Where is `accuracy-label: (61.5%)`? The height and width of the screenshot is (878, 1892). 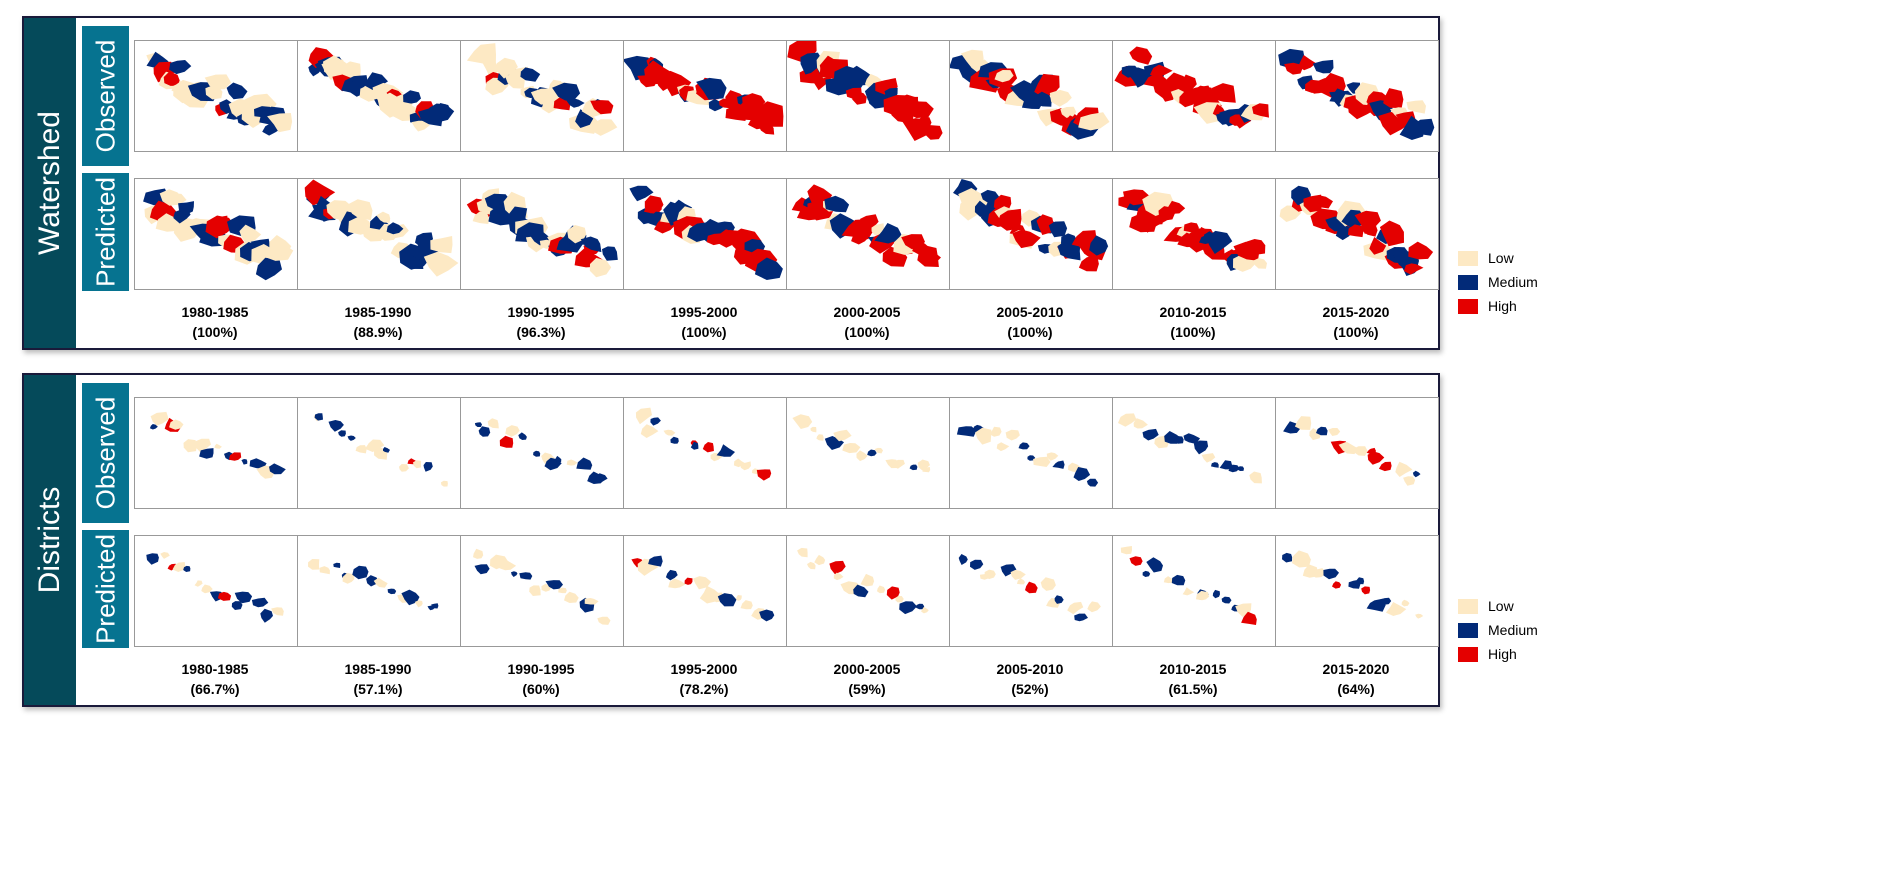
accuracy-label: (61.5%) is located at coordinates (1193, 689).